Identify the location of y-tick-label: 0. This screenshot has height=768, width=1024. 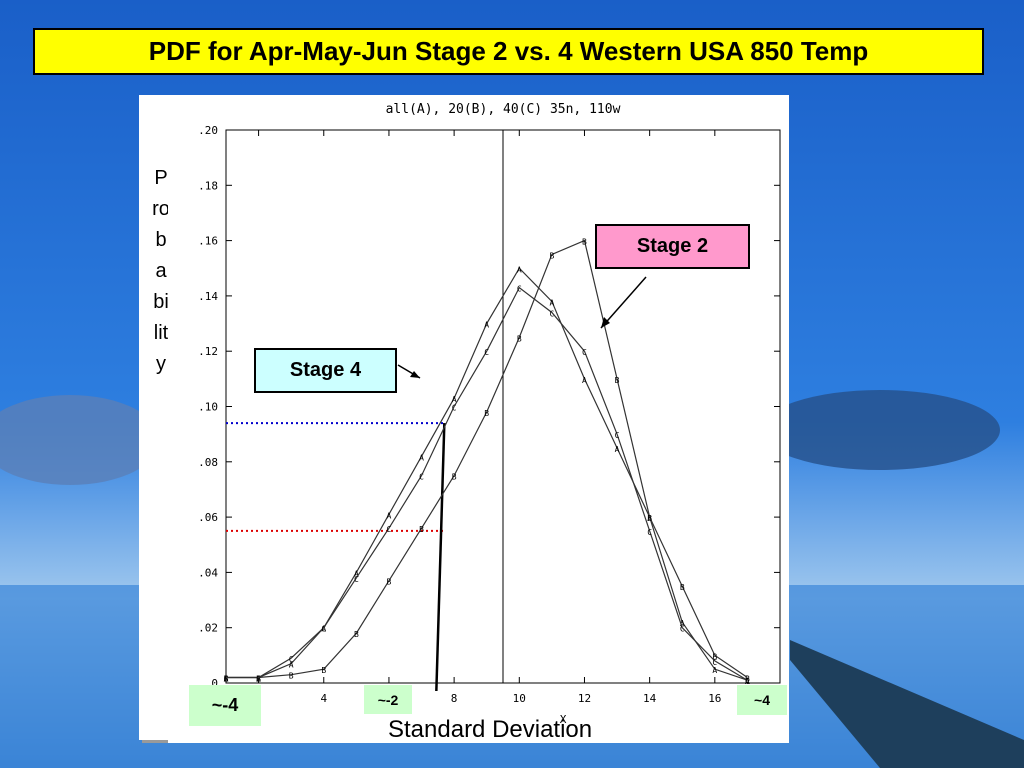
(214, 683).